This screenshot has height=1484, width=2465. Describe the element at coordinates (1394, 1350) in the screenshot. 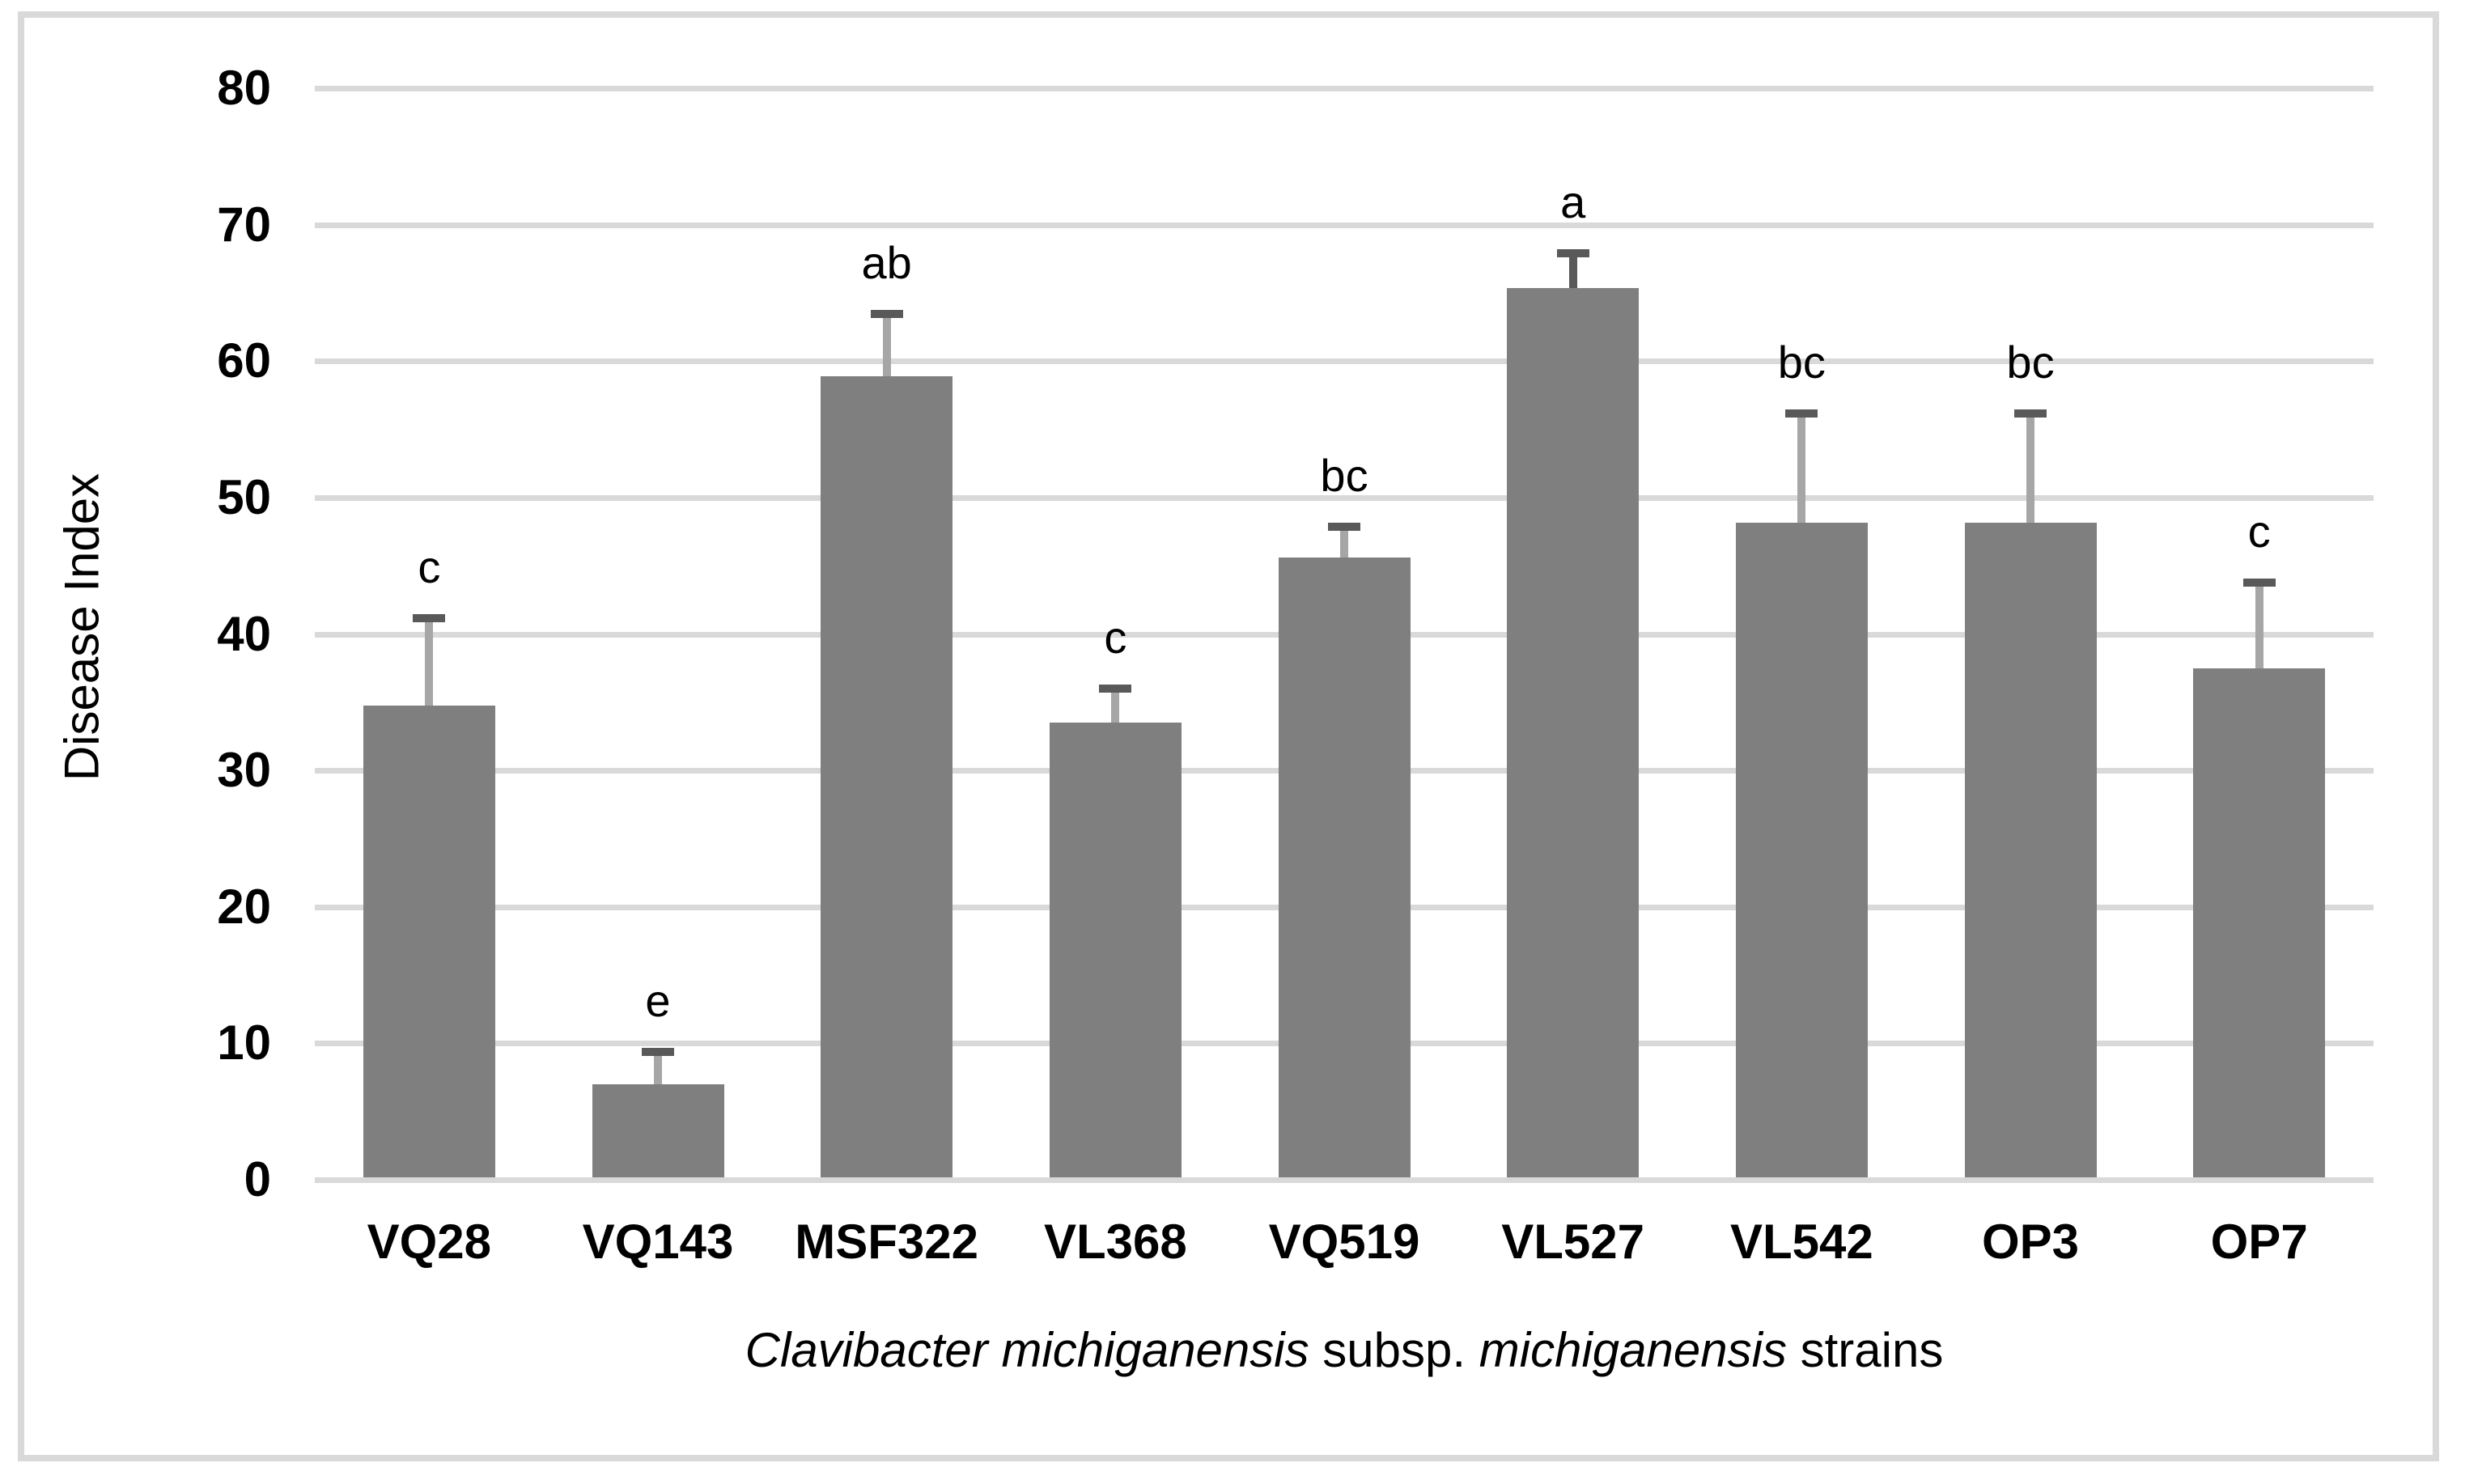

I see `x-axis-title-part-1: subsp.` at that location.